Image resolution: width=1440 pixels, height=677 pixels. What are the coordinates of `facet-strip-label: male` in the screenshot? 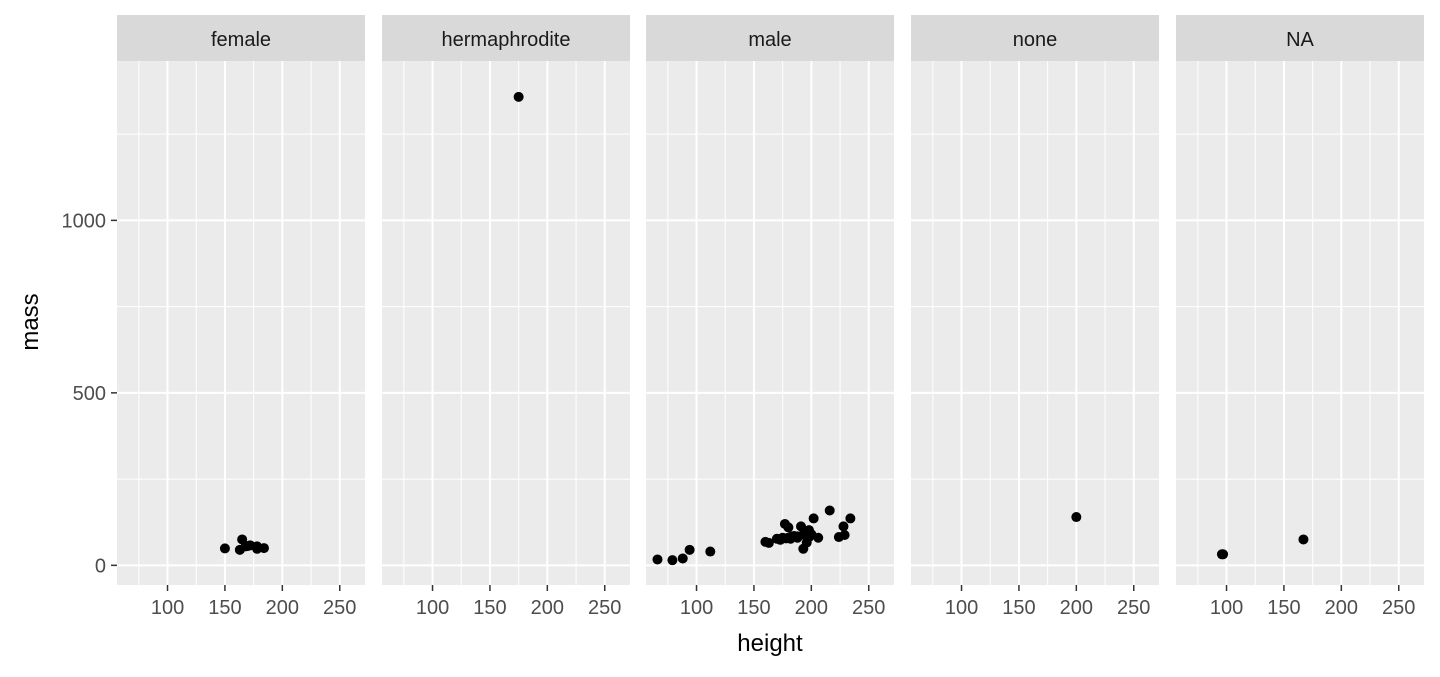 It's located at (769, 40).